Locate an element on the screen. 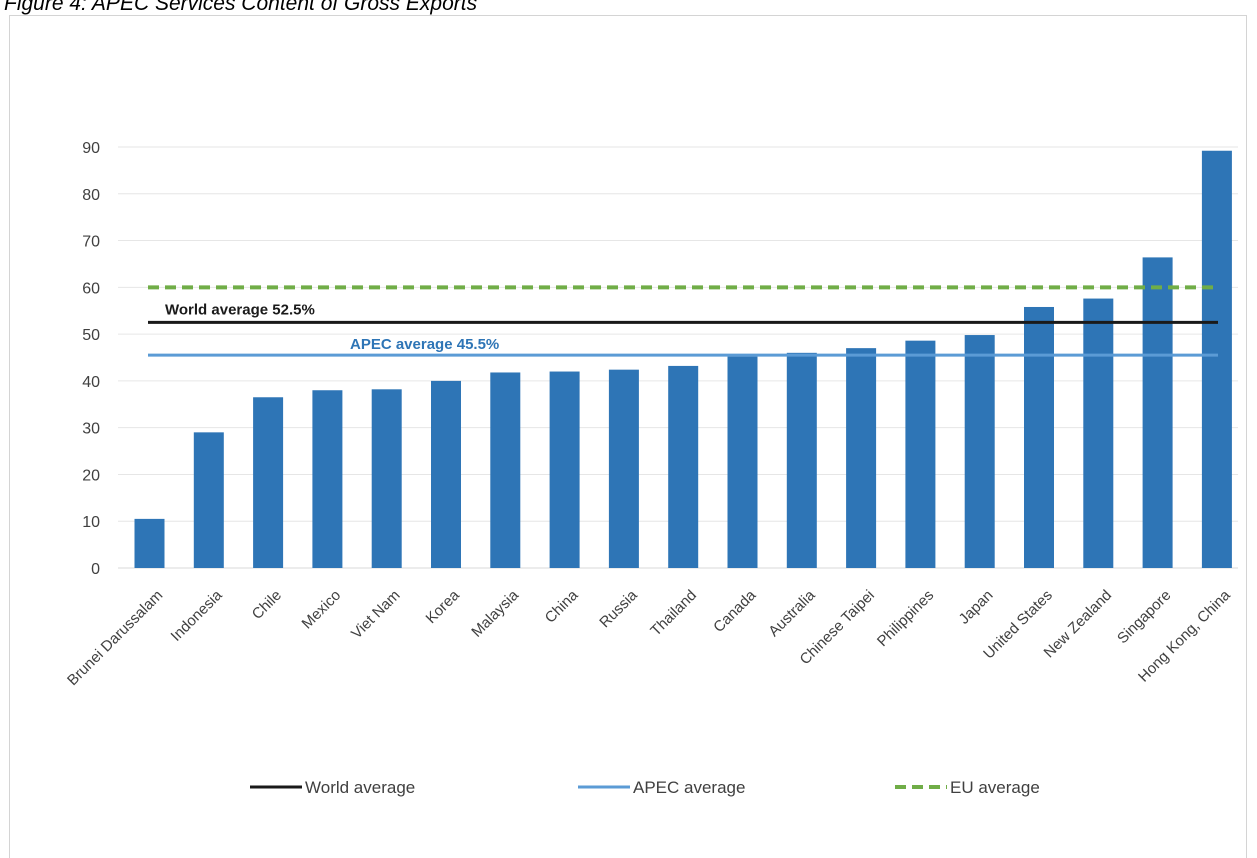  y-tick-label: 10 is located at coordinates (91, 522).